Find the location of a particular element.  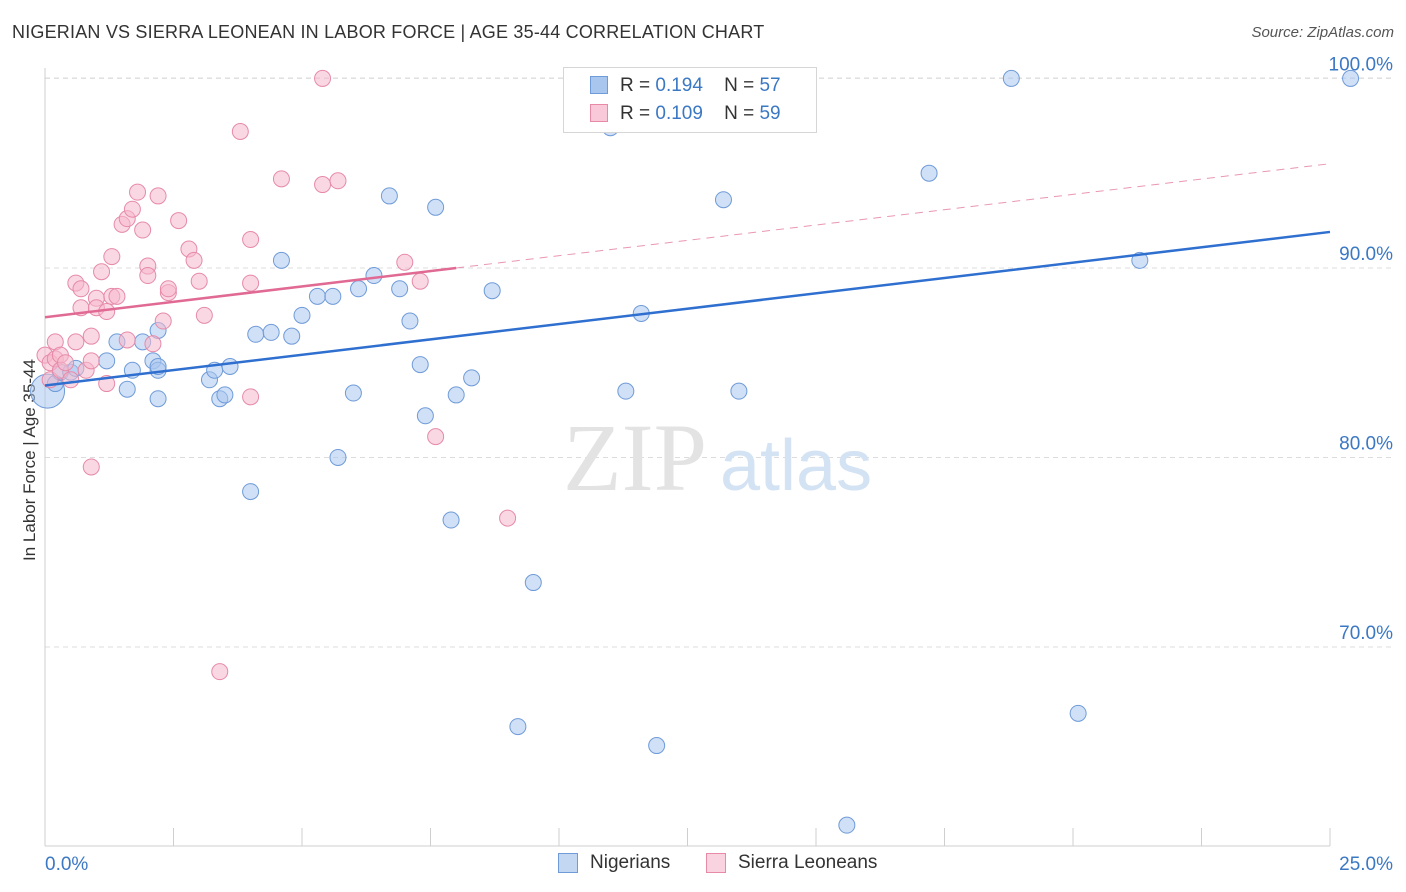

sierra-leonean-trendline is located at coordinates (250, 292).